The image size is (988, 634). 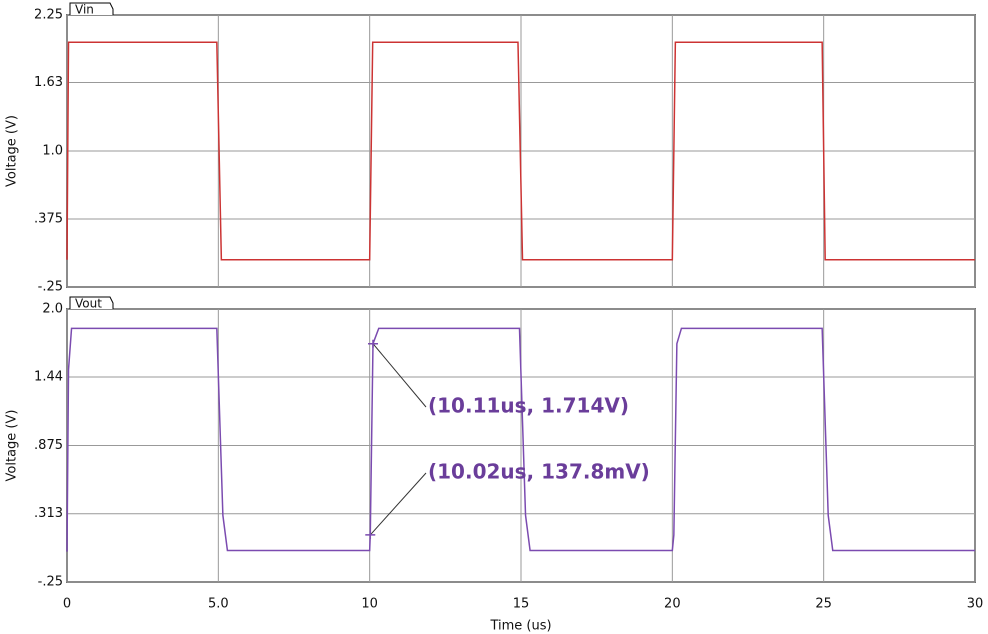 I want to click on annotation: (10.02us, 137.8mV), so click(x=539, y=472).